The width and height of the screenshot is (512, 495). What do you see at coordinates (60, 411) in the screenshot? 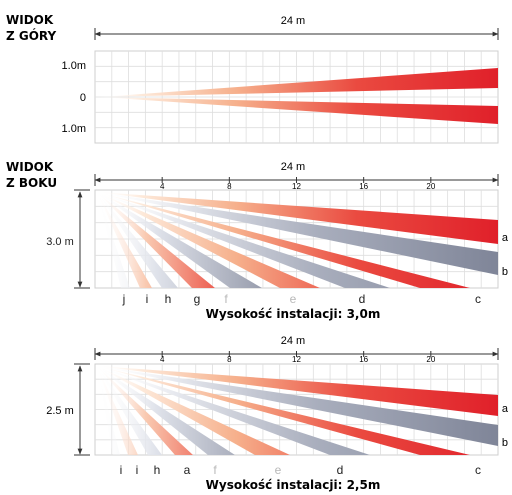
I see `low-height-label: 2.5 m` at bounding box center [60, 411].